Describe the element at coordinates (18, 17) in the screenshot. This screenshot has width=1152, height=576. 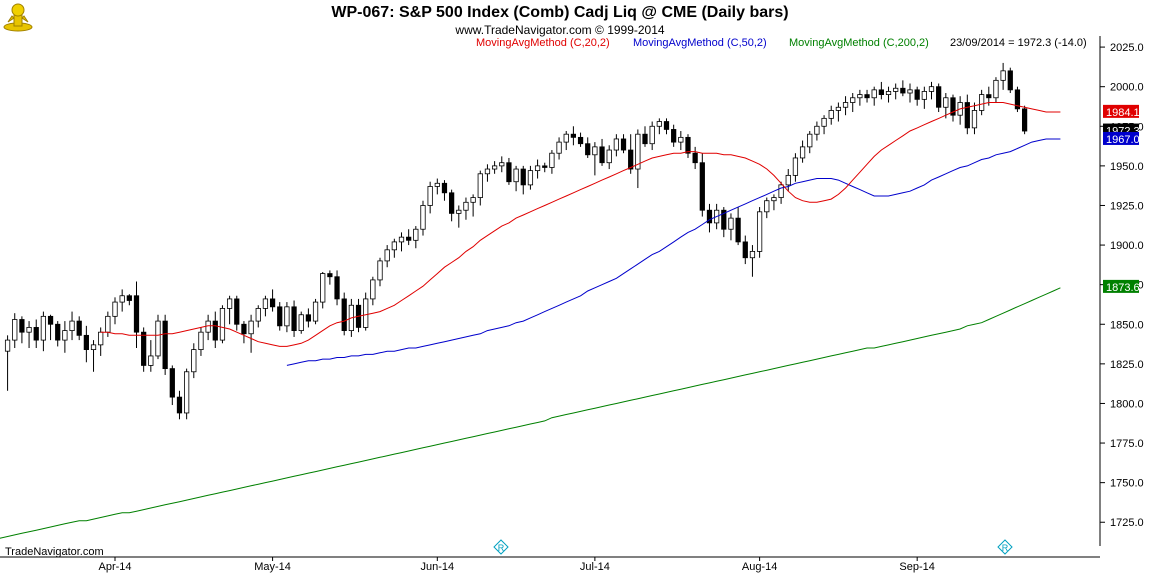
I see `gold-atlas-logo-icon` at that location.